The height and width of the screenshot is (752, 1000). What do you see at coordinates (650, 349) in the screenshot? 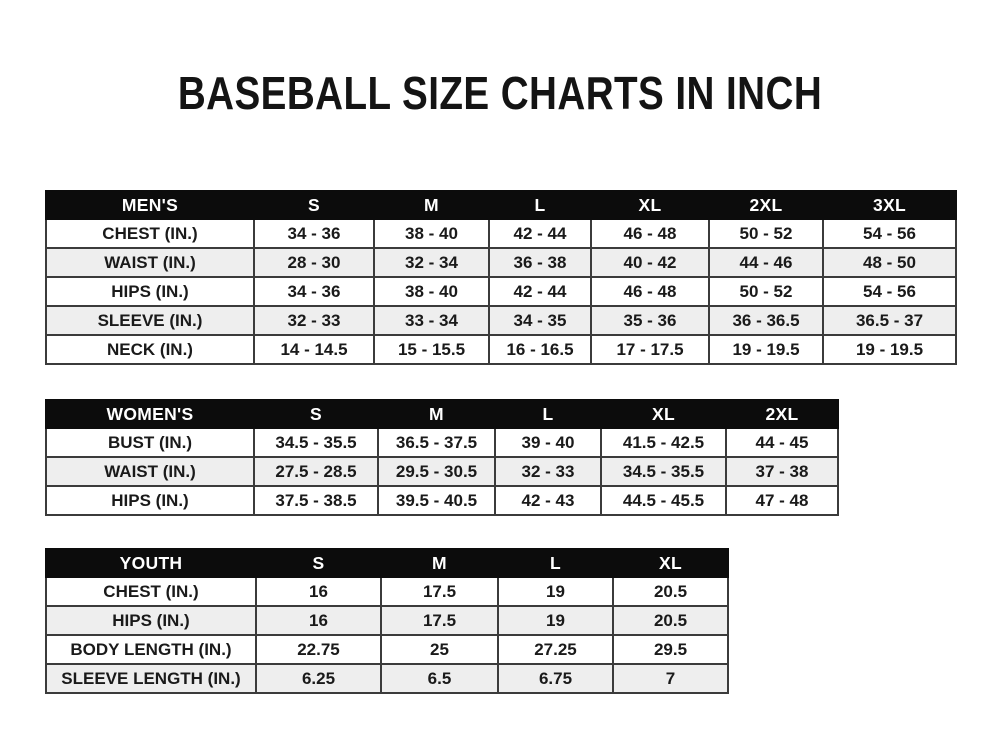
I see `size-value-cell: 17 - 17.5` at bounding box center [650, 349].